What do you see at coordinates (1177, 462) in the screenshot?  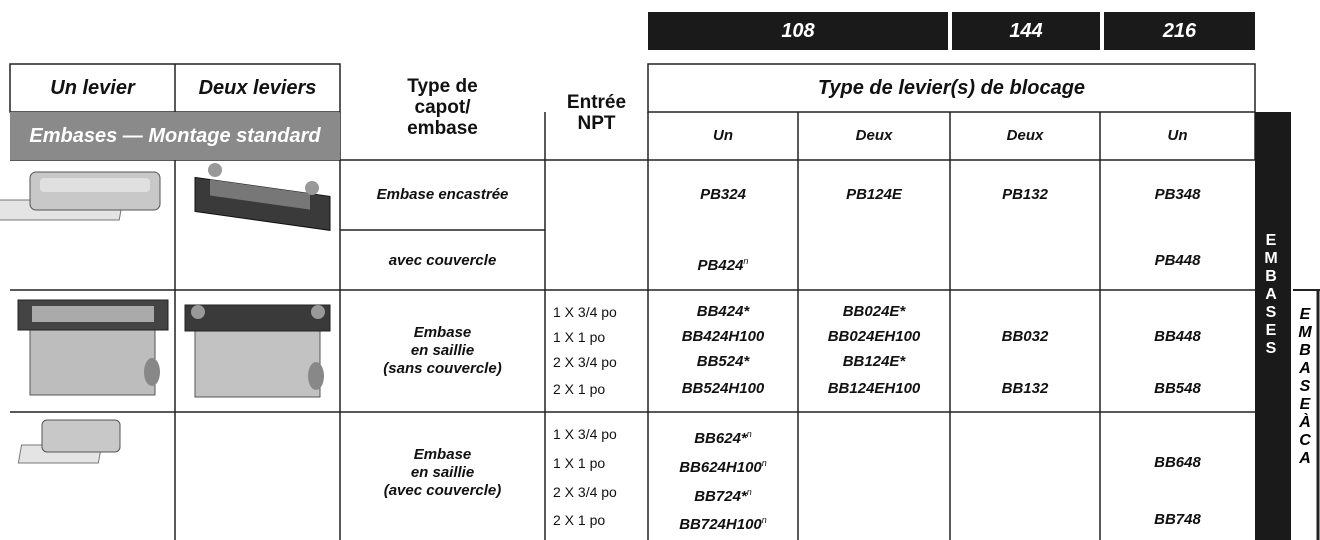 I see `part-number: BB648` at bounding box center [1177, 462].